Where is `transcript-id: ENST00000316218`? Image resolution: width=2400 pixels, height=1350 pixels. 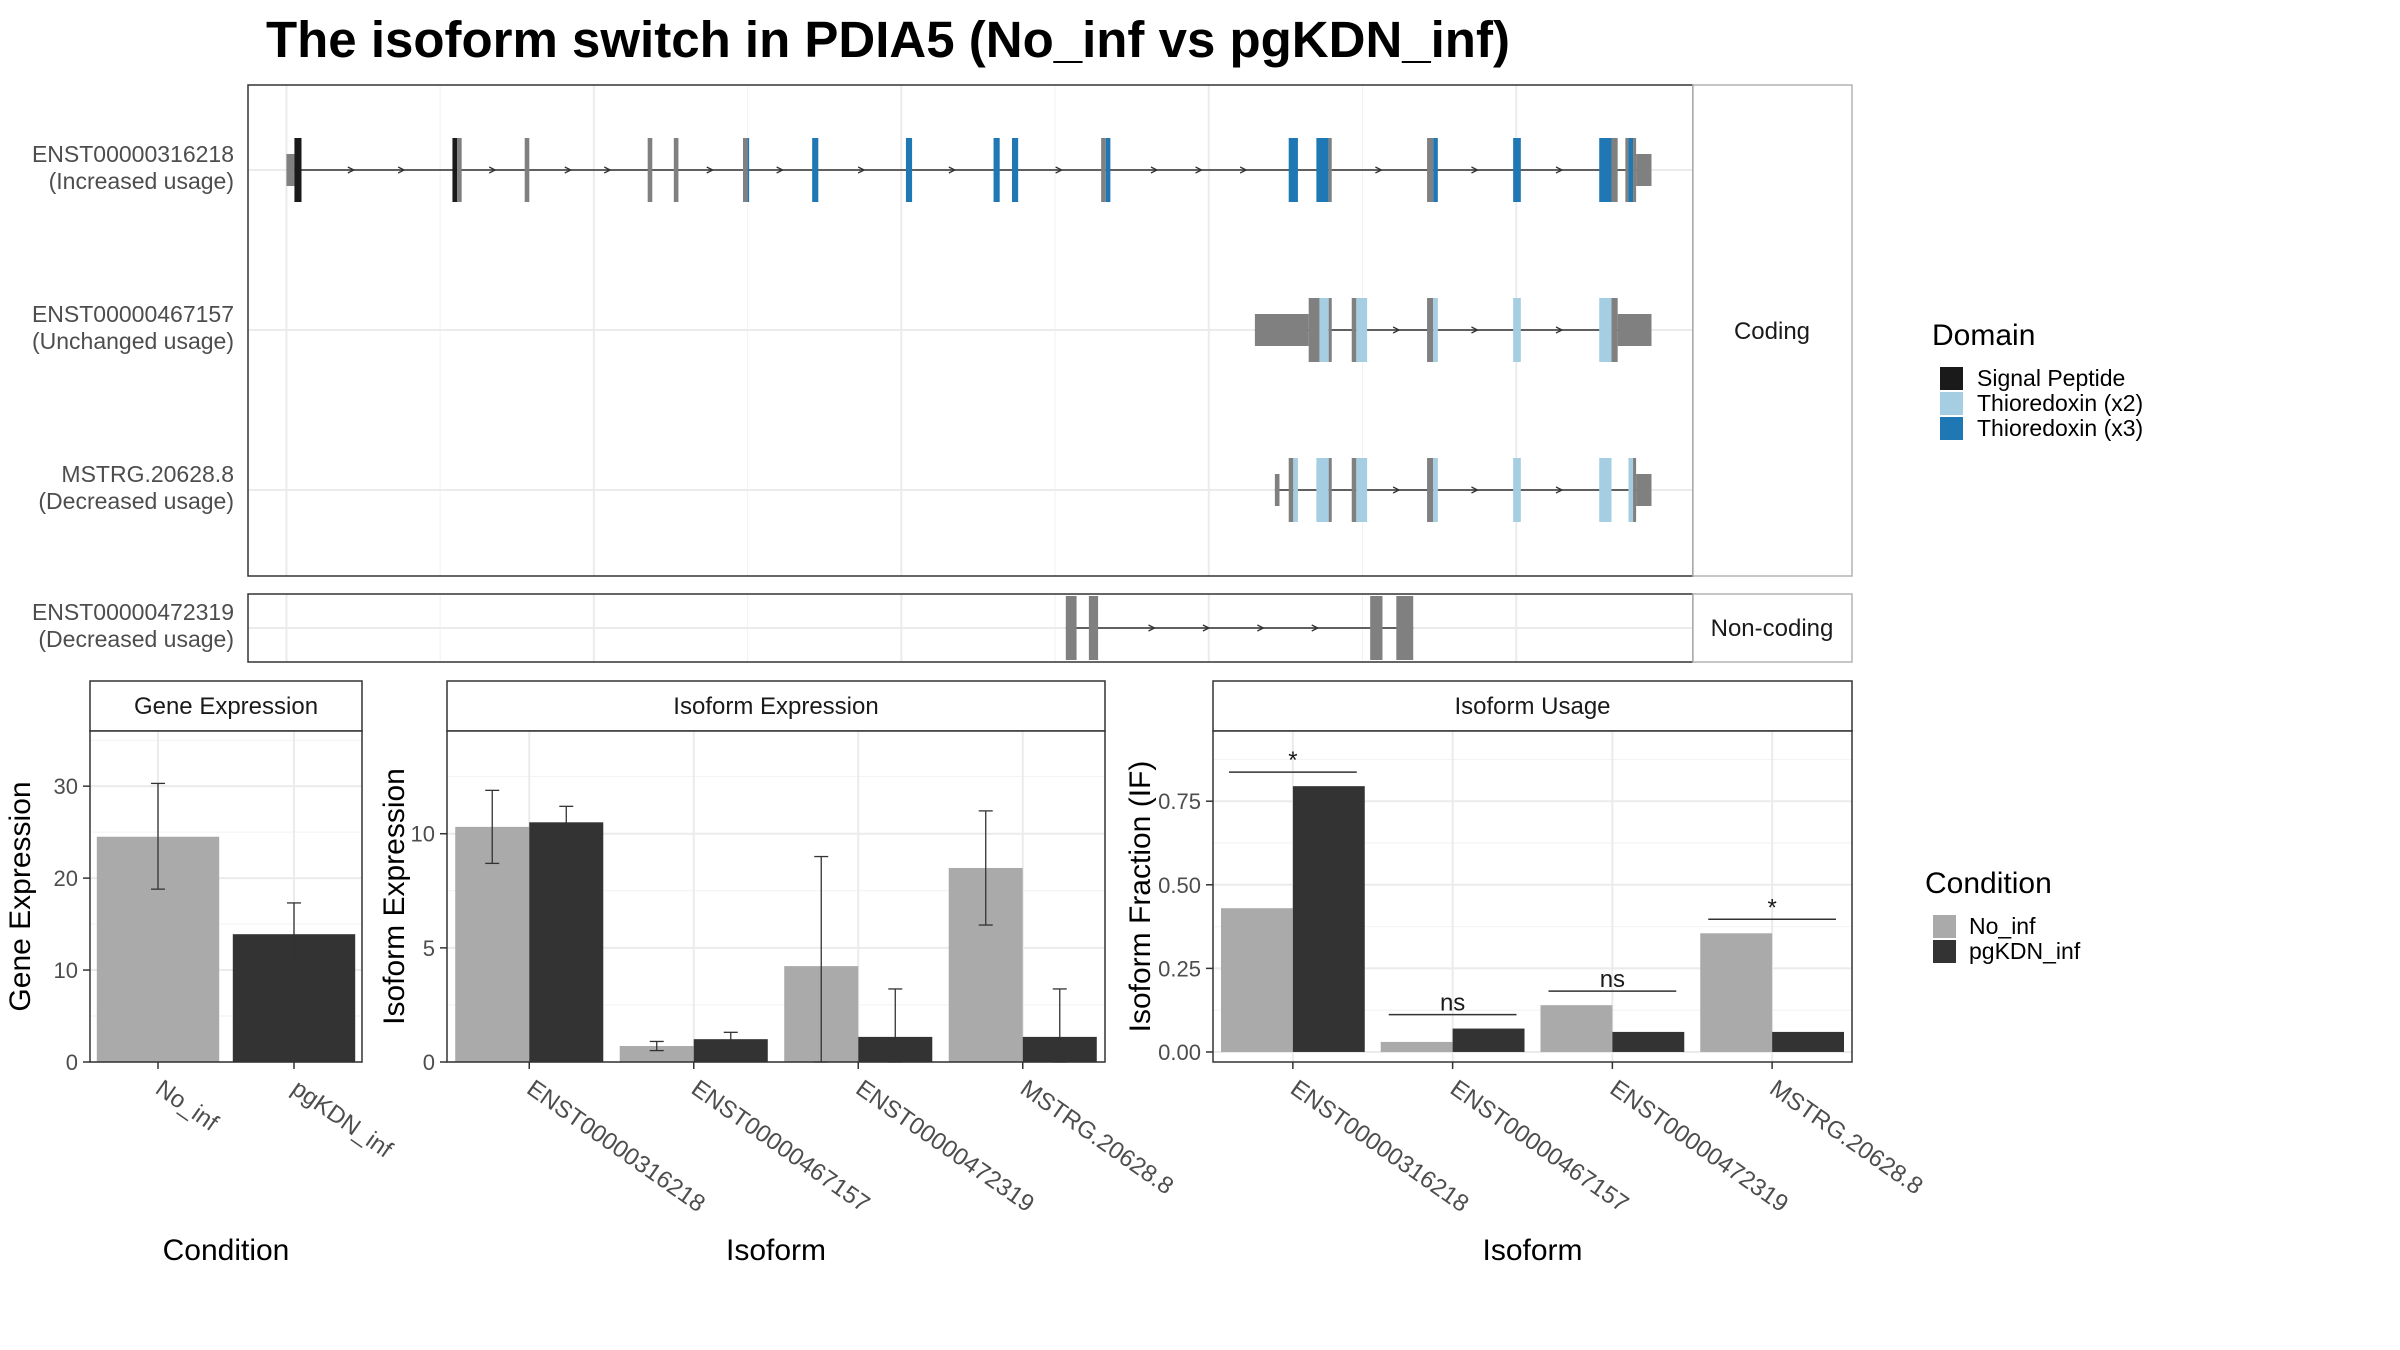
transcript-id: ENST00000316218 is located at coordinates (133, 154).